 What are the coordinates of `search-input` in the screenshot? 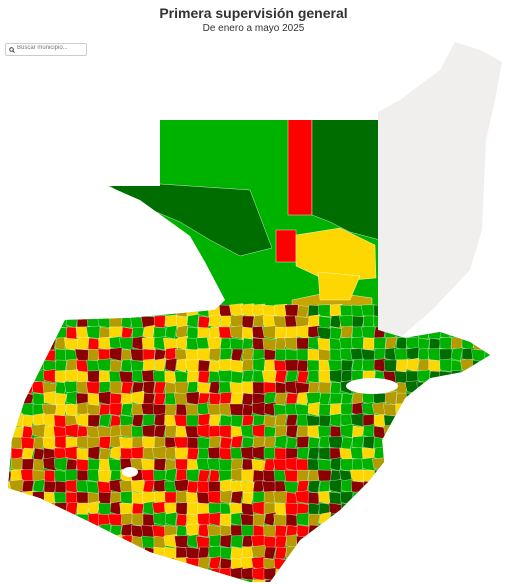 It's located at (51, 48).